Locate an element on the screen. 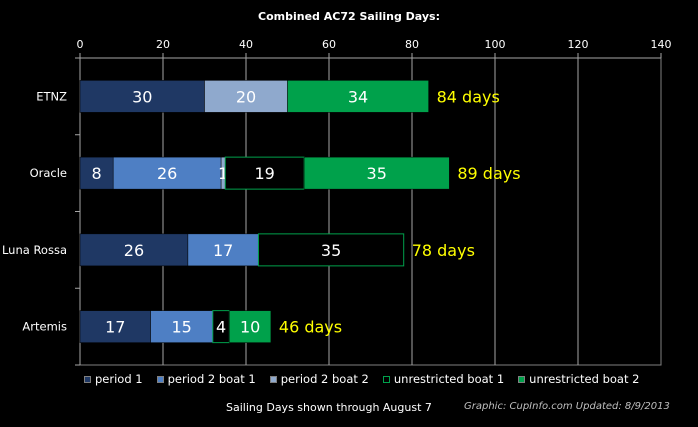 This screenshot has width=698, height=427. category-label: Oracle is located at coordinates (48, 173).